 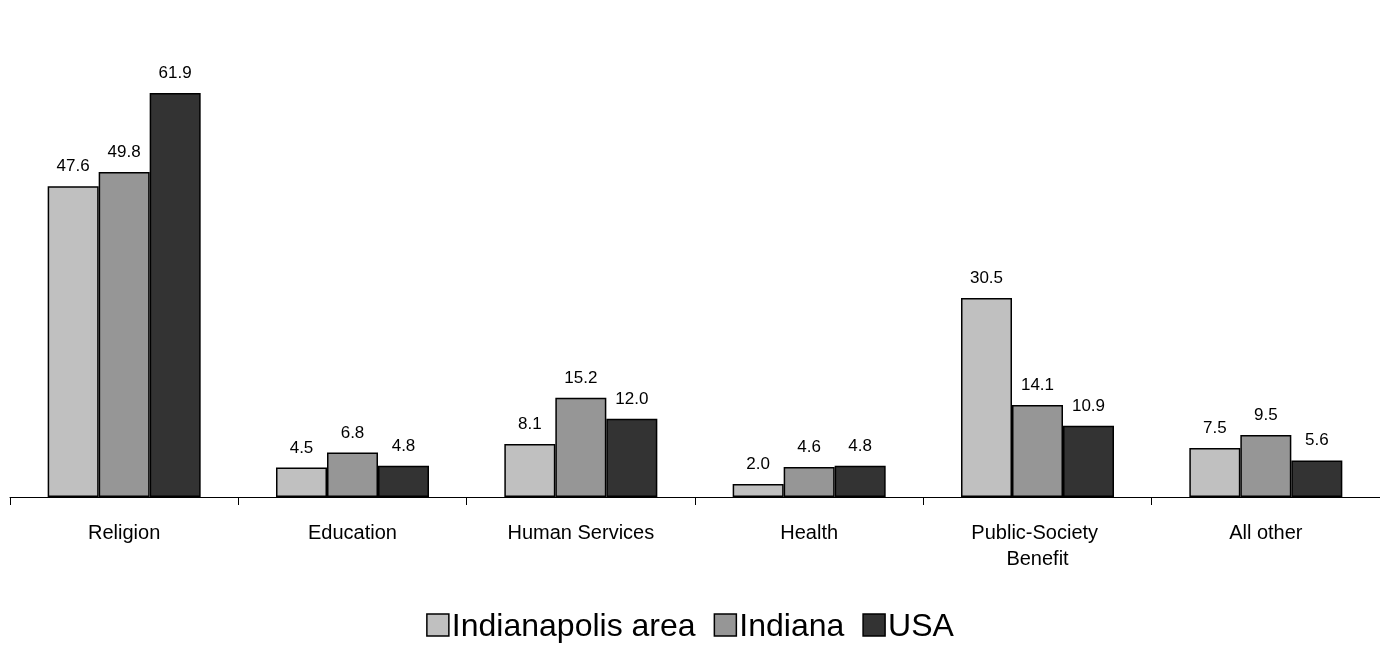 What do you see at coordinates (124, 532) in the screenshot?
I see `x-tick-label: Religion` at bounding box center [124, 532].